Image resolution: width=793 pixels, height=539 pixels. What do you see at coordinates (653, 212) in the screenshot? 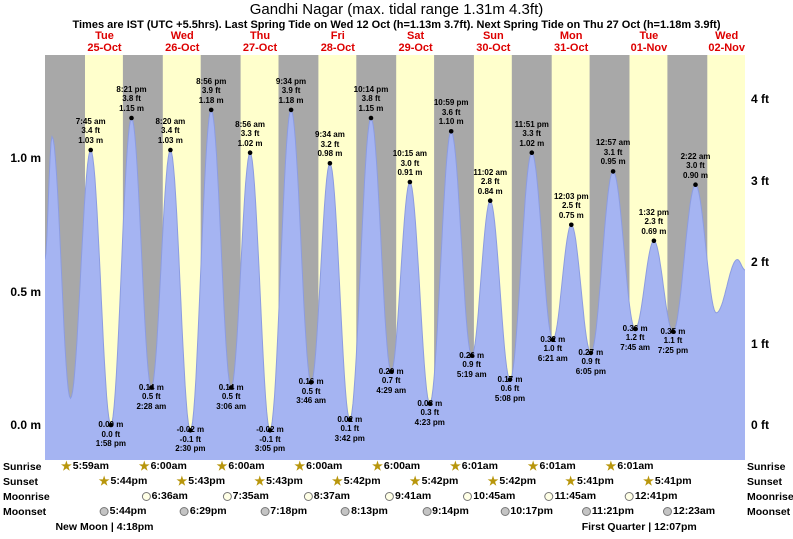
I see `label-line: 1:32 pm` at bounding box center [653, 212].